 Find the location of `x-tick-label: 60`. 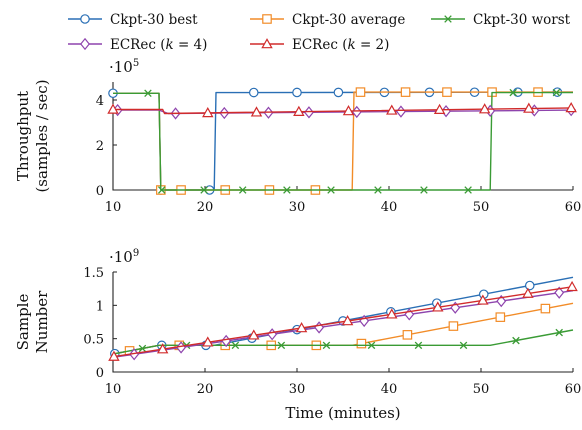

x-tick-label: 60 is located at coordinates (573, 389).